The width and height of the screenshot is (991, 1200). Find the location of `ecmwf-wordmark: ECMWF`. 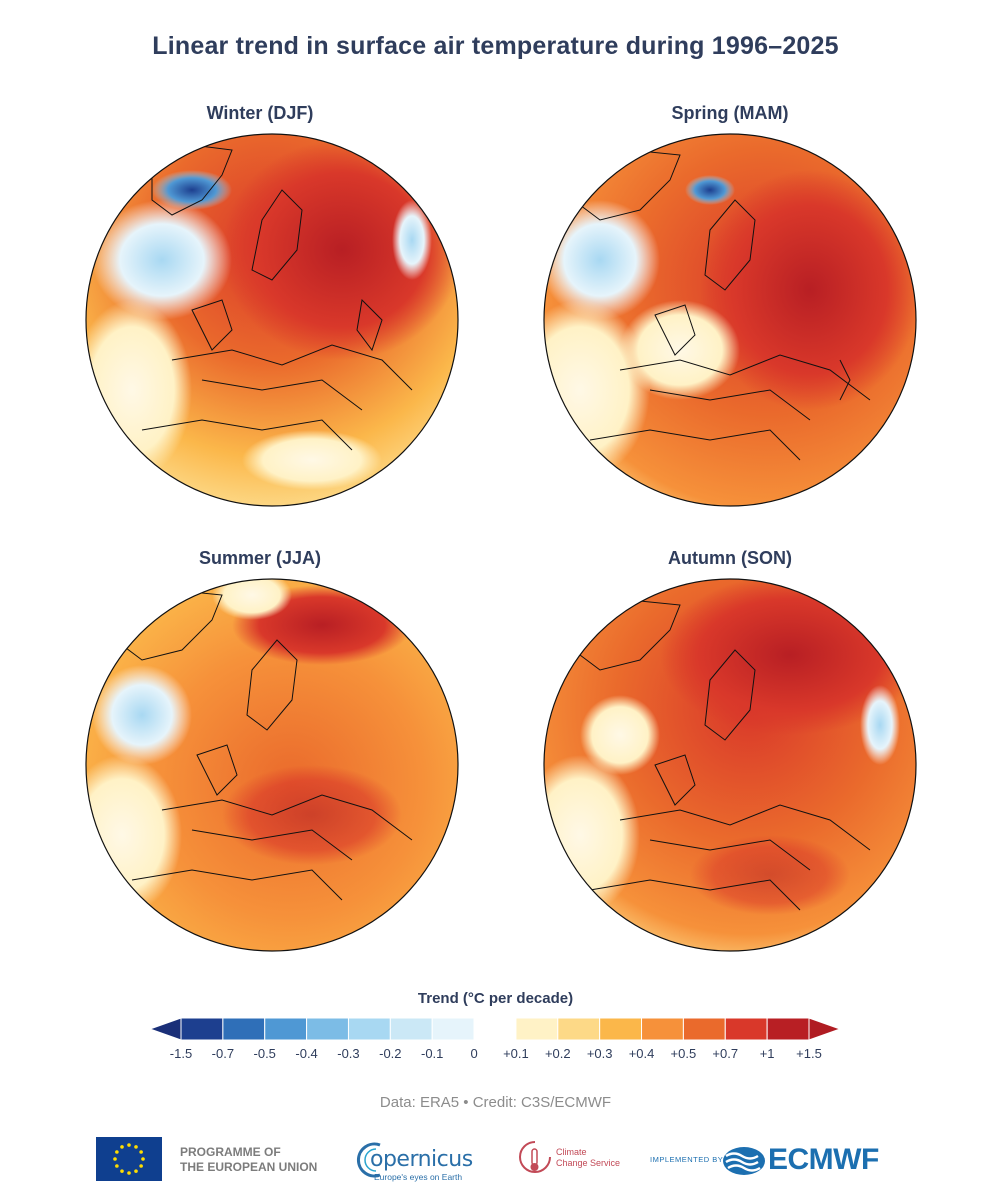

ecmwf-wordmark: ECMWF is located at coordinates (823, 1159).